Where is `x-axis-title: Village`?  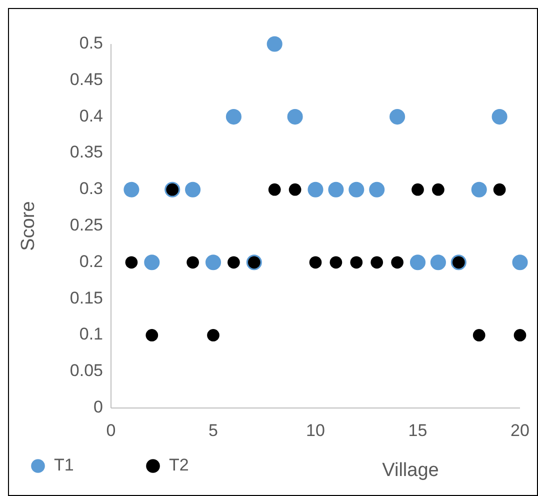 x-axis-title: Village is located at coordinates (410, 470).